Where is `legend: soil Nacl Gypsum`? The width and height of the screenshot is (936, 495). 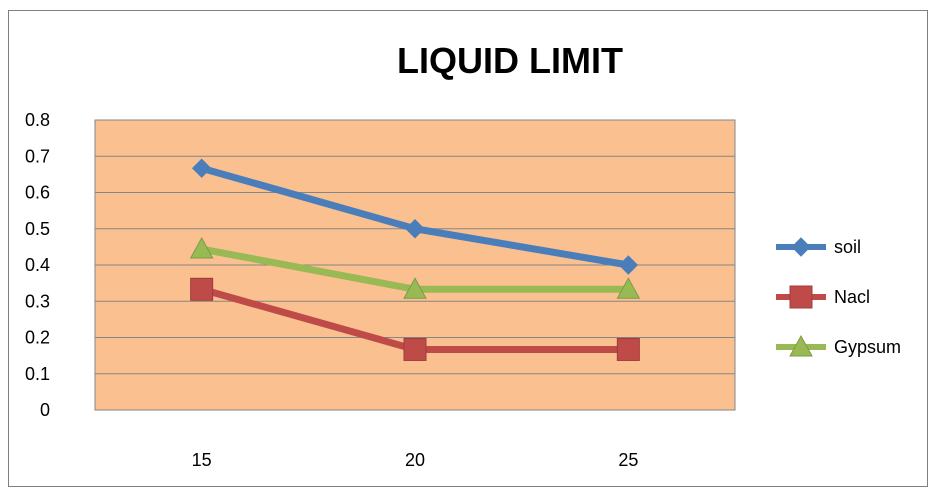
legend: soil Nacl Gypsum is located at coordinates (838, 297).